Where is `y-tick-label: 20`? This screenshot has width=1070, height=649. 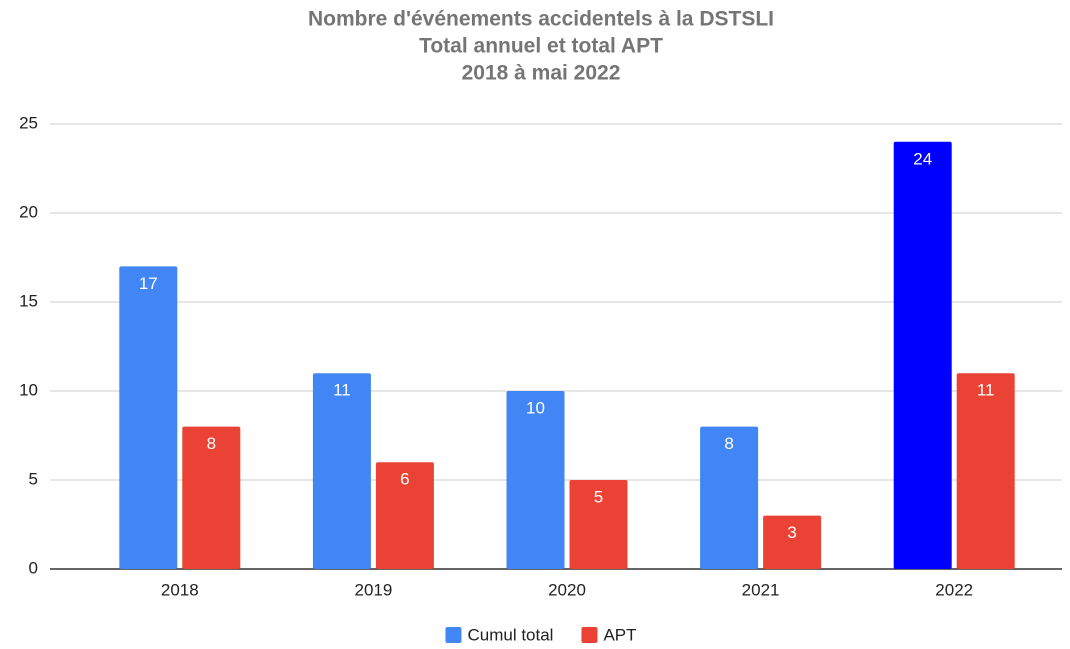 y-tick-label: 20 is located at coordinates (28, 211).